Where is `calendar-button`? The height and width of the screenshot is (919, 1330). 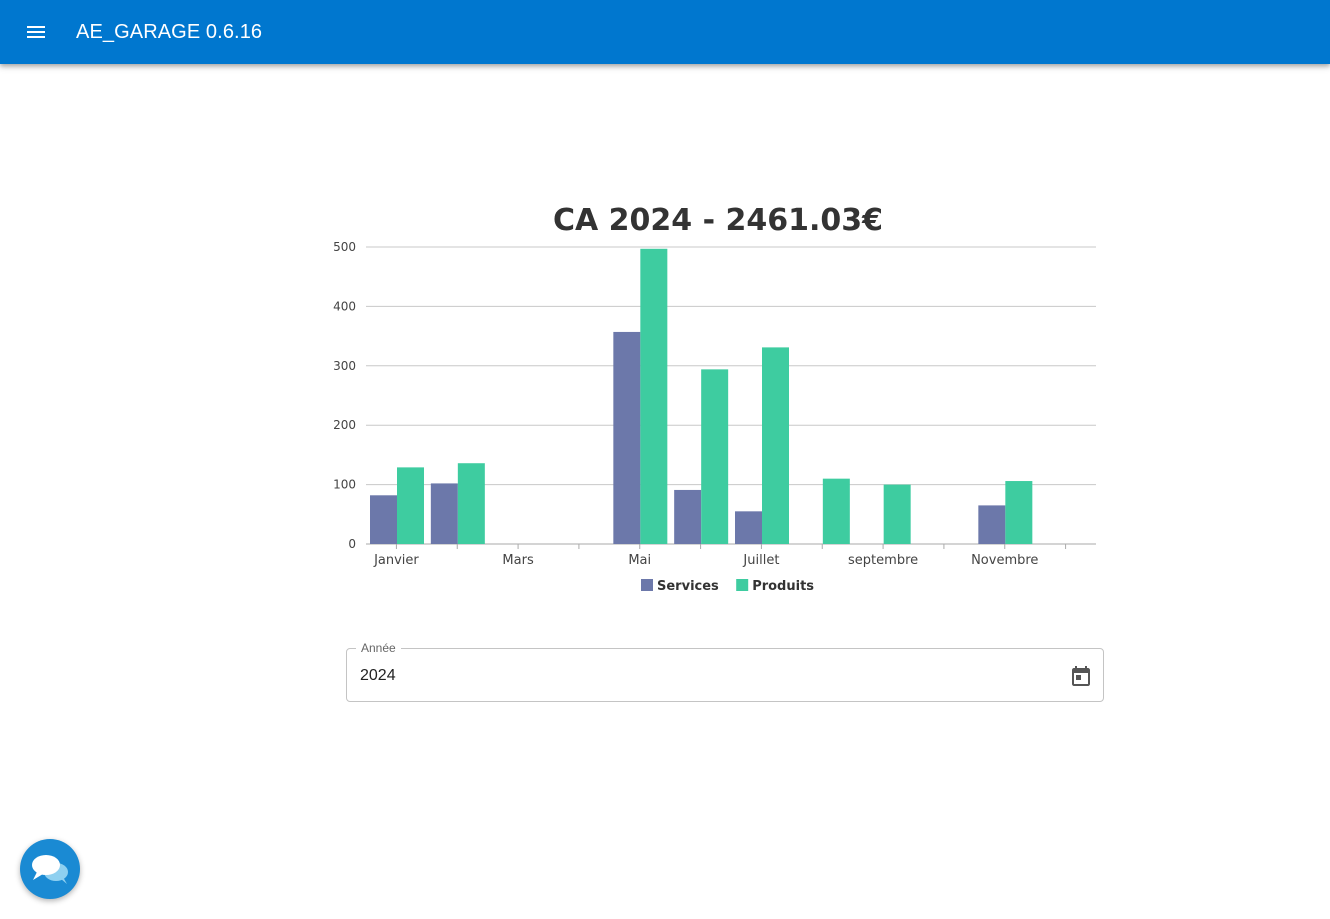
calendar-button is located at coordinates (1081, 676).